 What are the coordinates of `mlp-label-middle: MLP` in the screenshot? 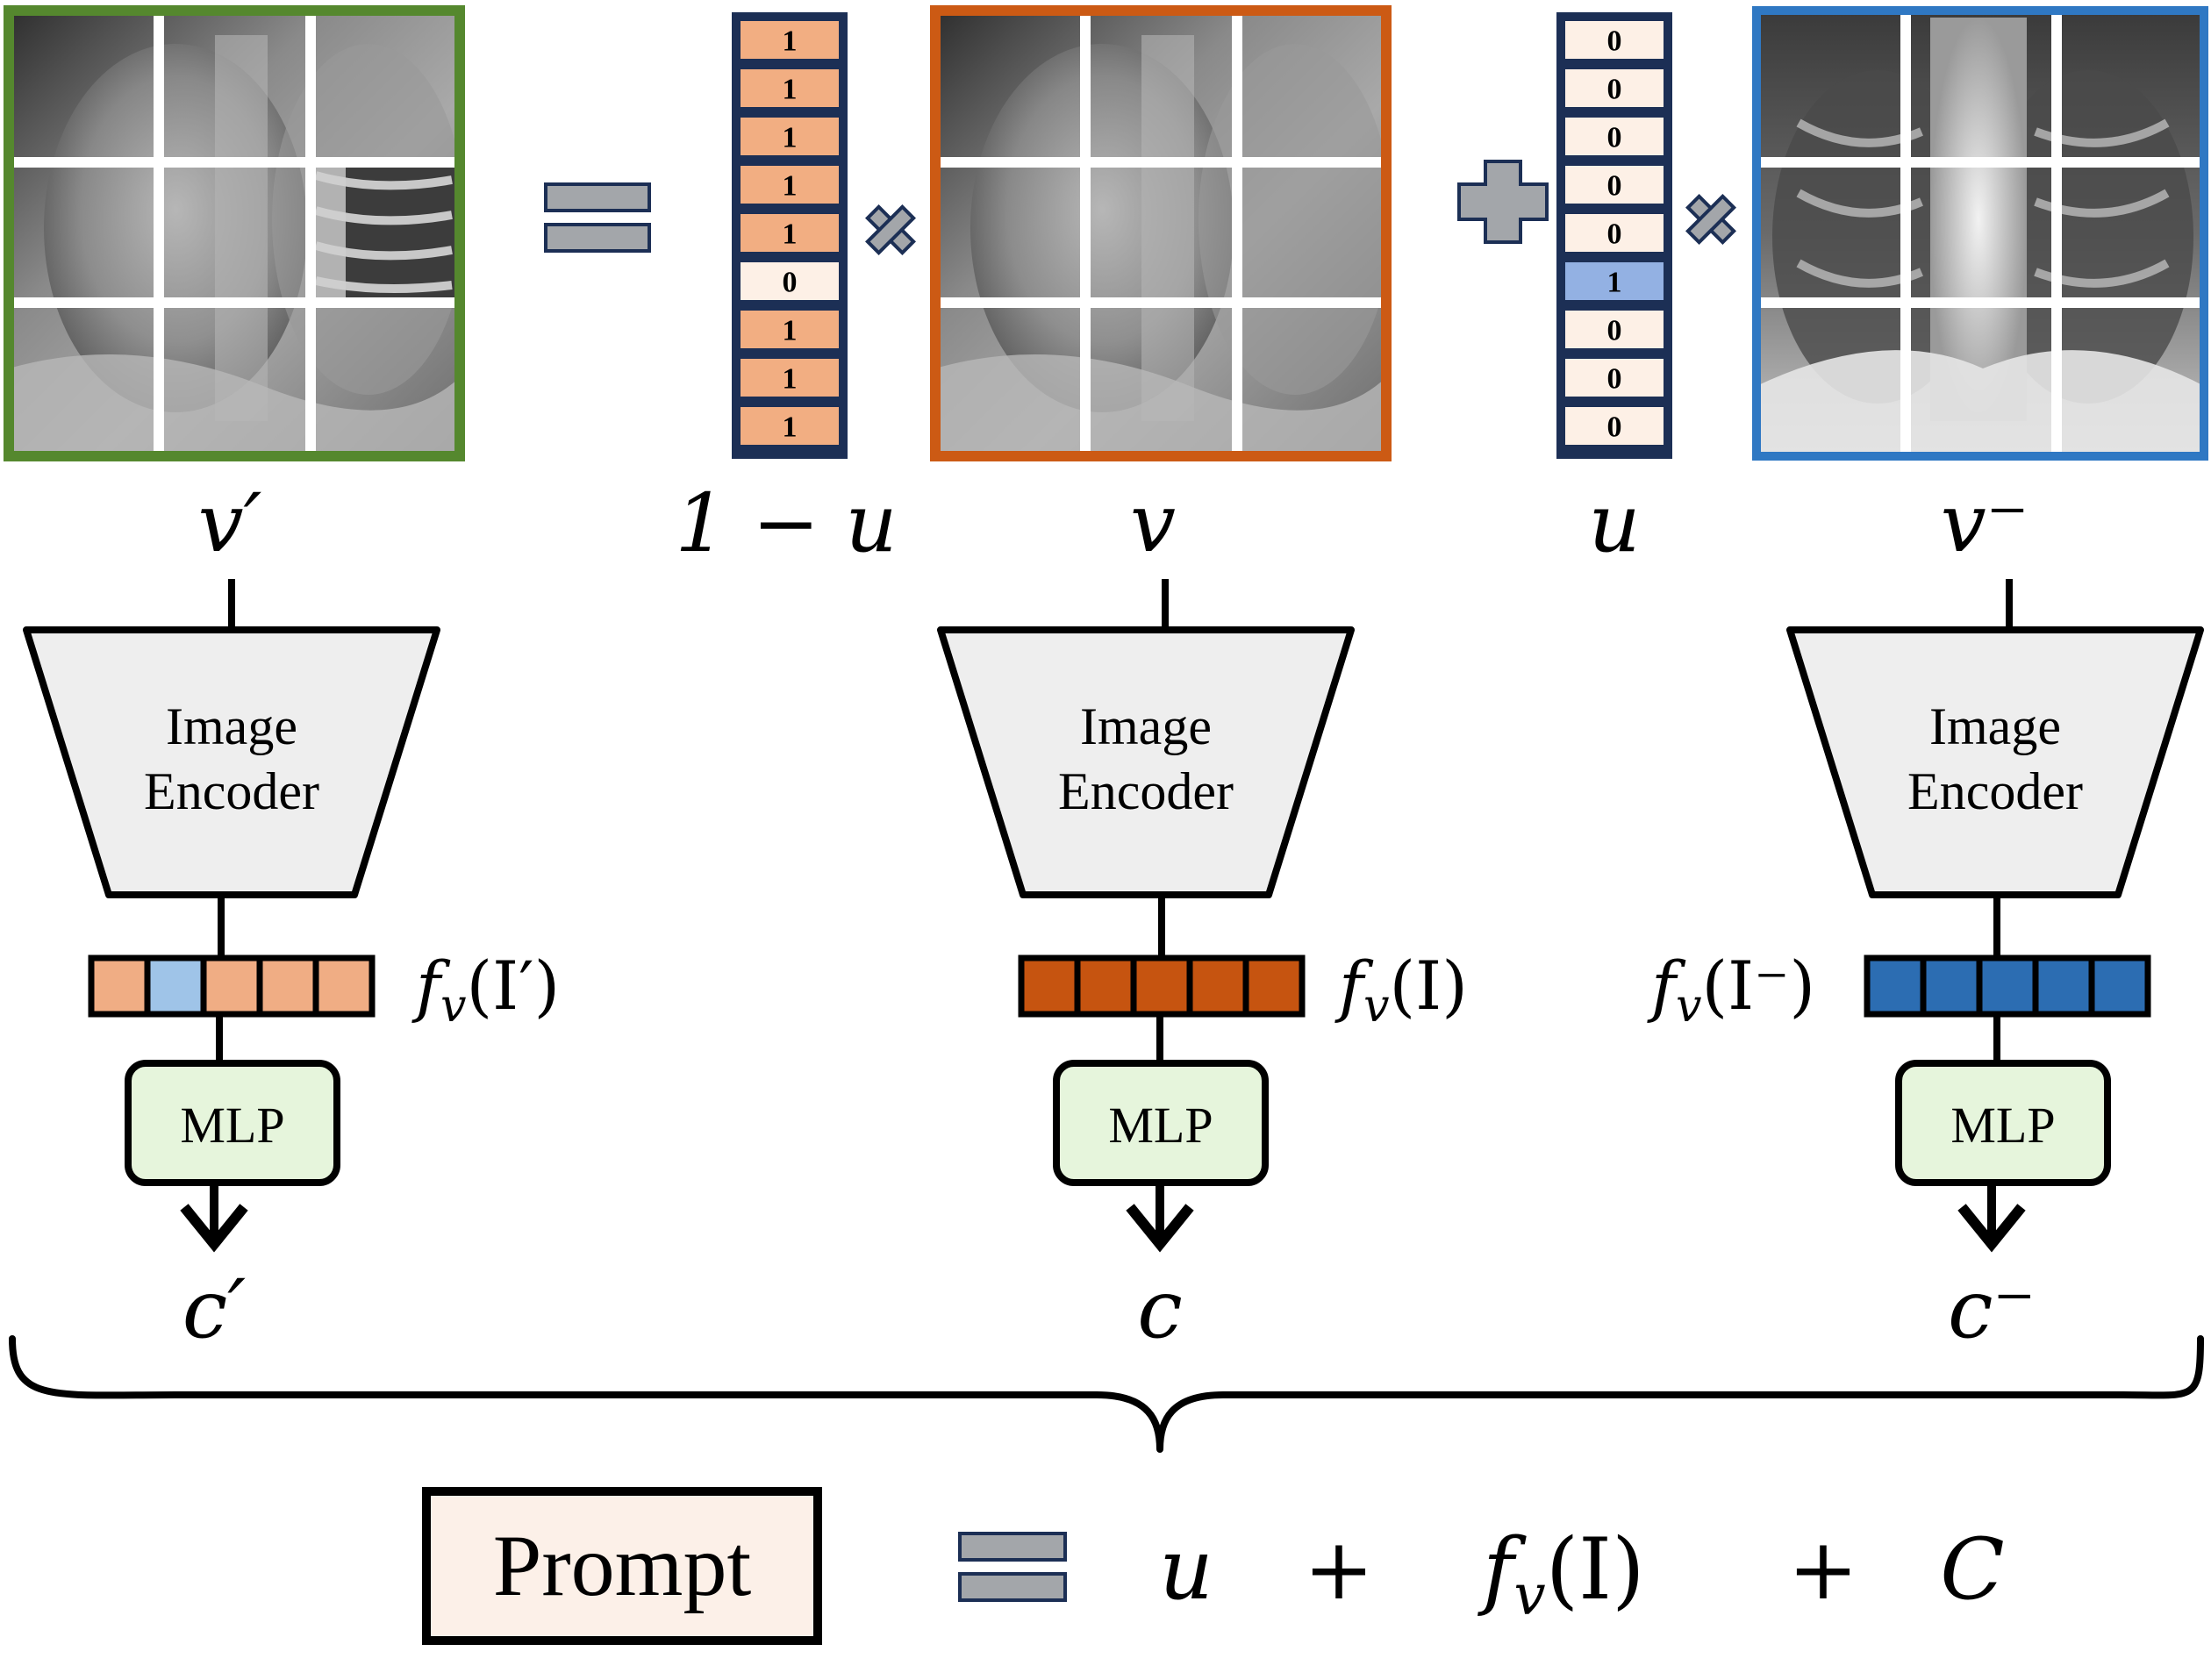 It's located at (1160, 1125).